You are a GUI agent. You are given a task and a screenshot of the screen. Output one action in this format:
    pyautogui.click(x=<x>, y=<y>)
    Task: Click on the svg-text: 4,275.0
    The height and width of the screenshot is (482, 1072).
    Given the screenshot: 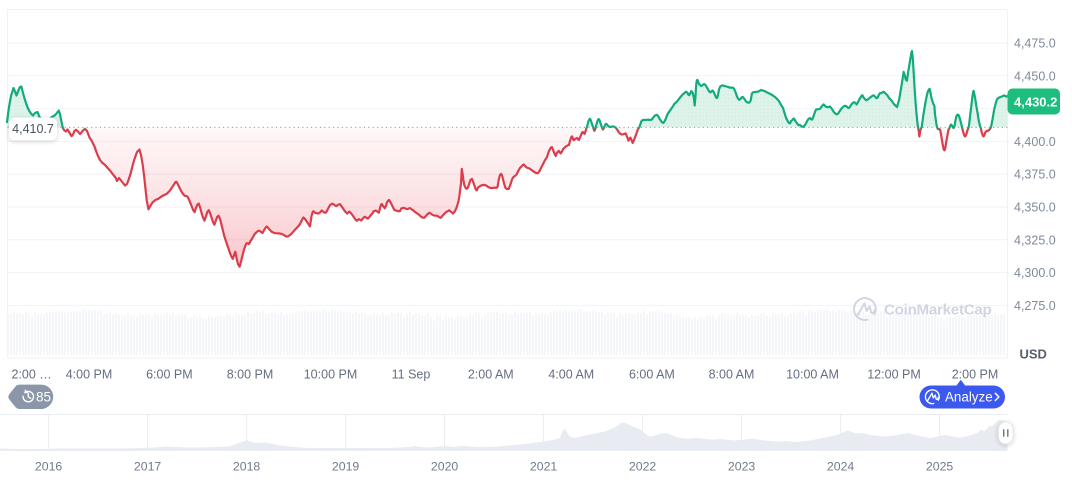 What is the action you would take?
    pyautogui.click(x=1035, y=306)
    